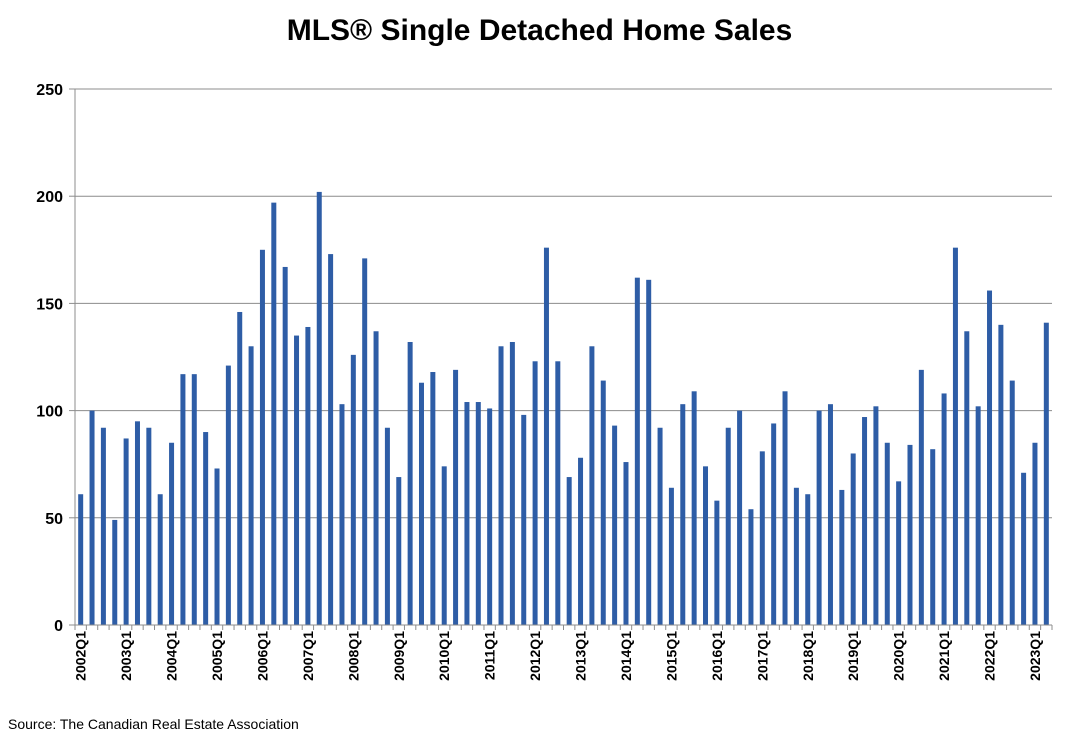  Describe the element at coordinates (853, 539) in the screenshot. I see `bar-2019Q1` at that location.